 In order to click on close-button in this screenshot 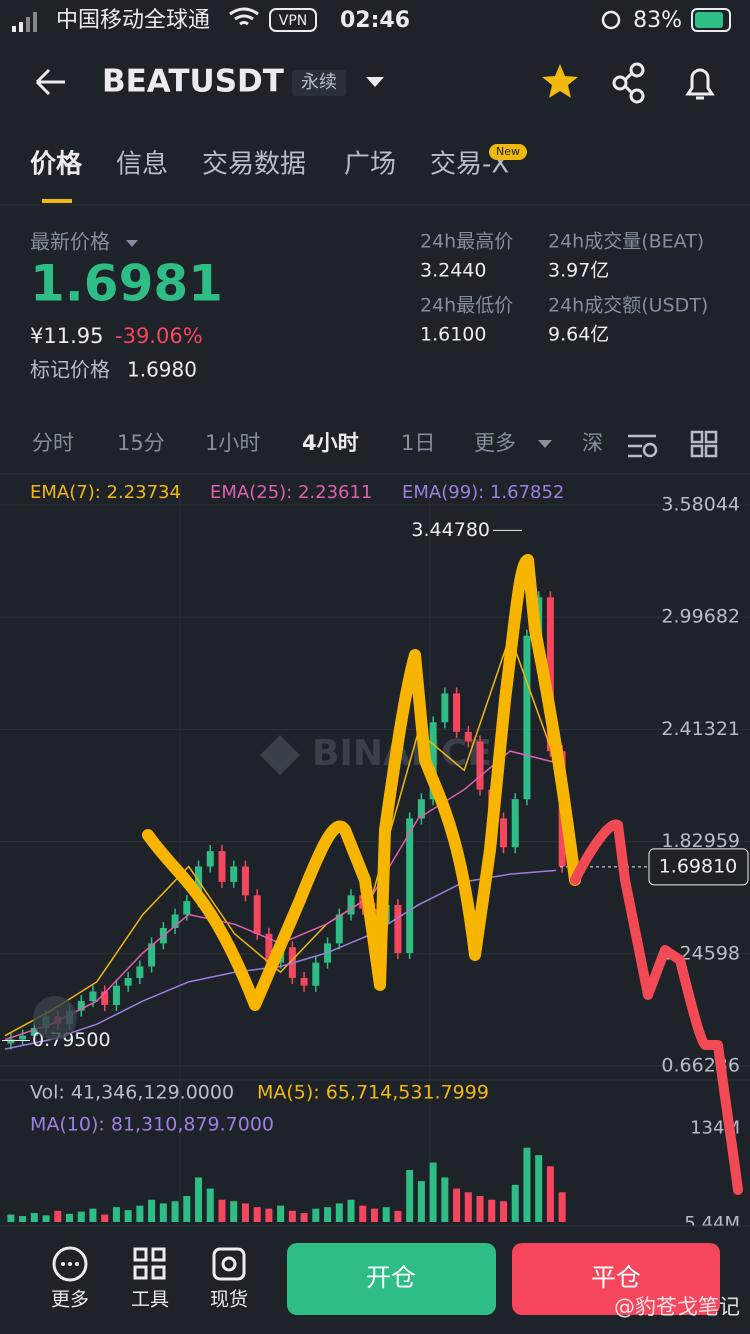, I will do `click(616, 1279)`.